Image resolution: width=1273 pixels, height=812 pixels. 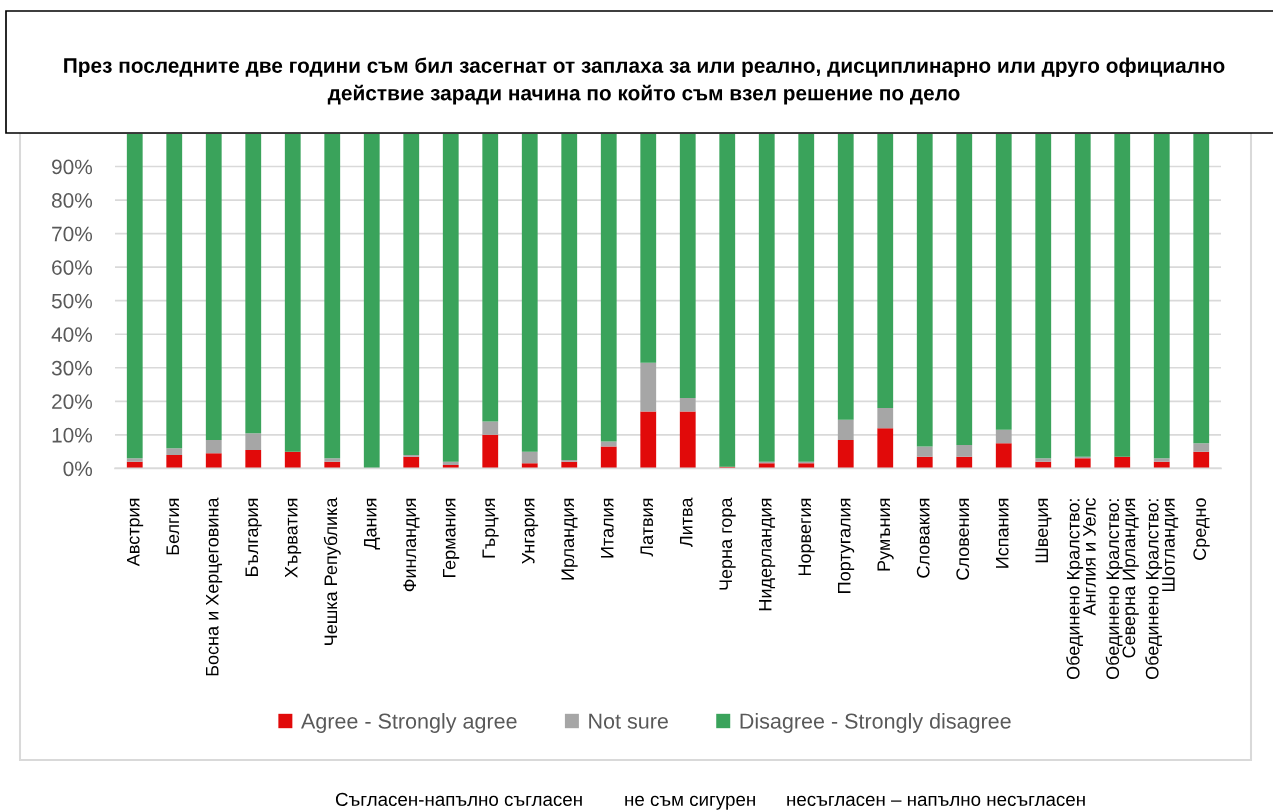 I want to click on x-tick-label: Обединено Кралство: Англия и Уелс, so click(x=1081, y=589).